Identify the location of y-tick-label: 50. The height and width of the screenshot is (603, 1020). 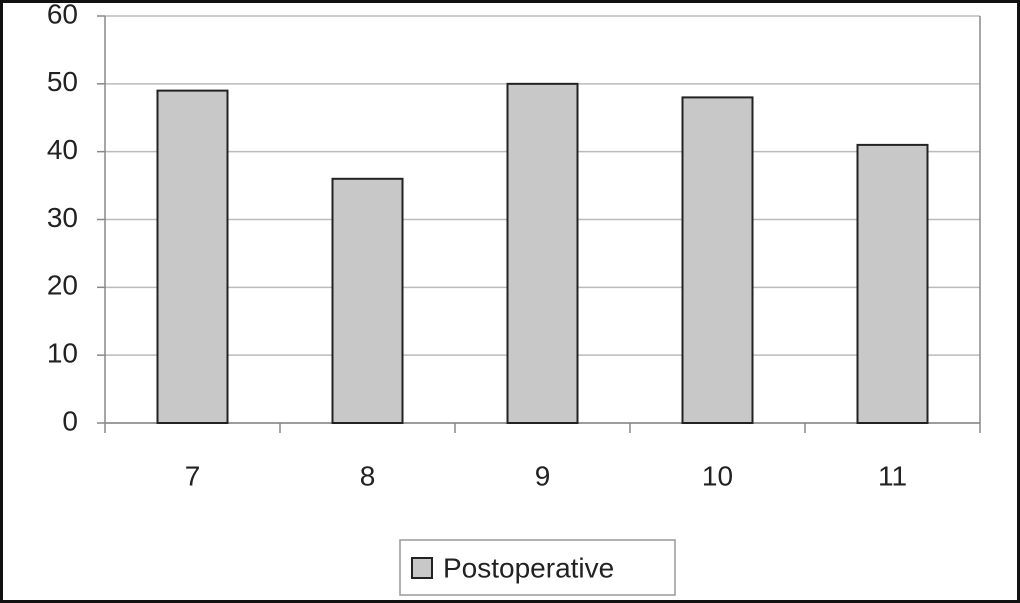
(62, 81).